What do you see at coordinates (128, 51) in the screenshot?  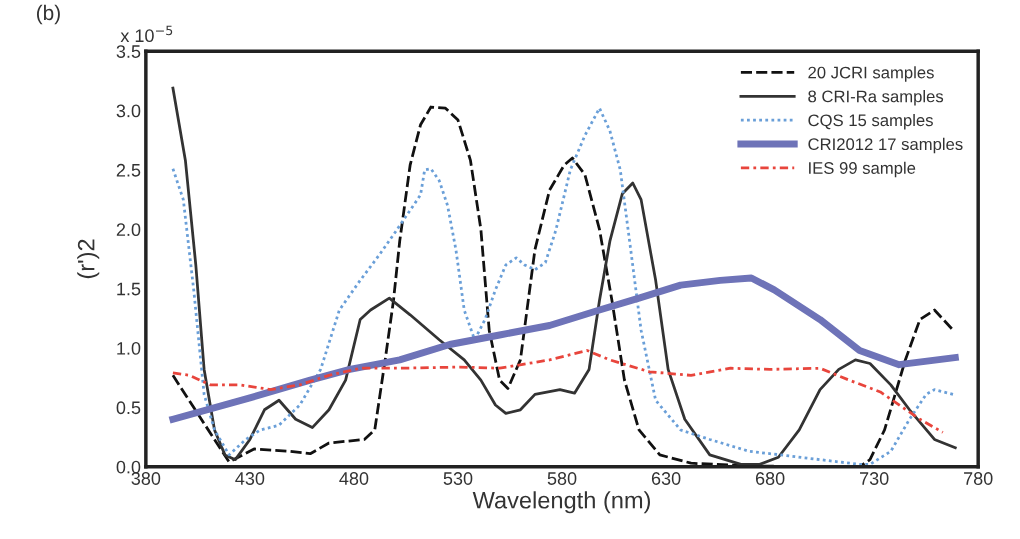 I see `y-tick-label: 3.5` at bounding box center [128, 51].